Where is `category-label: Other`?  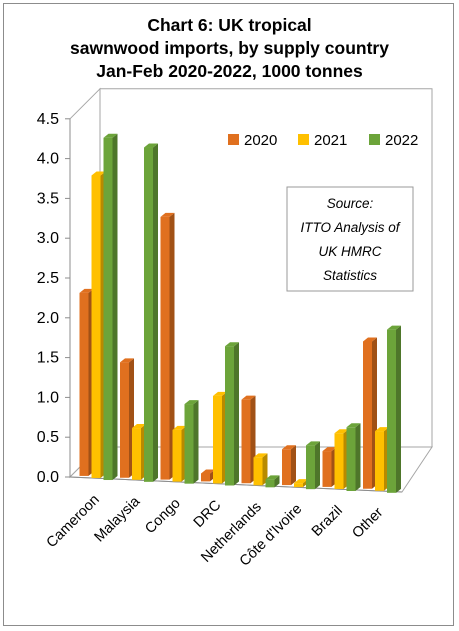
category-label: Other is located at coordinates (367, 523).